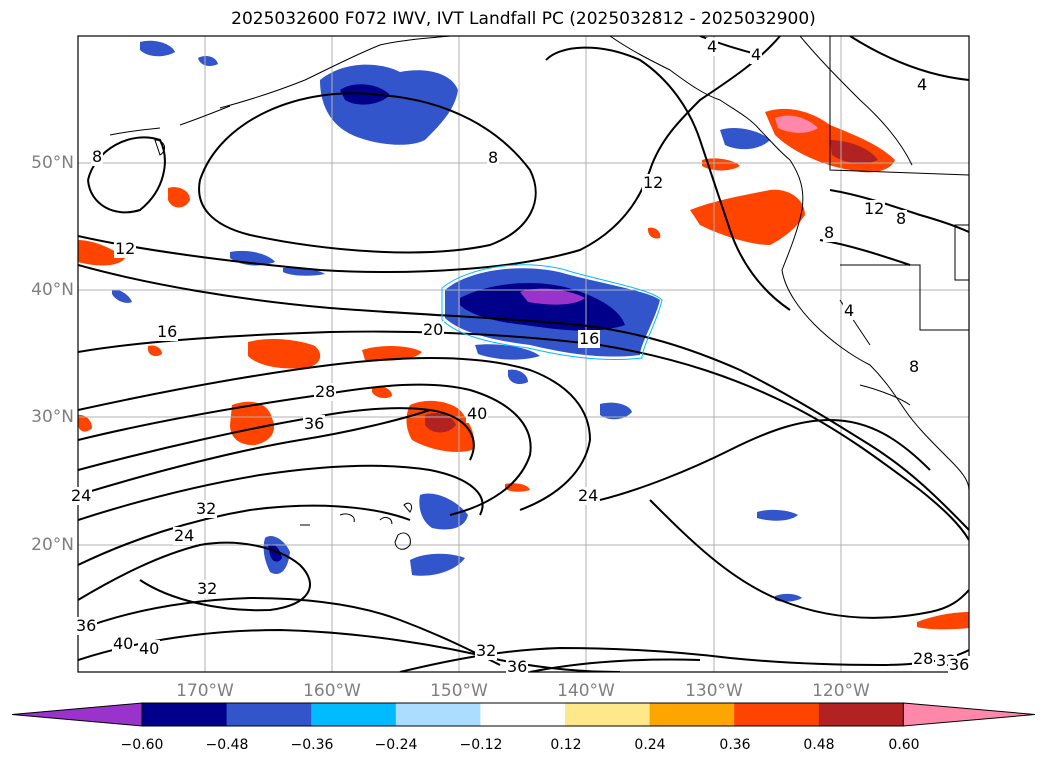 The width and height of the screenshot is (1047, 765). What do you see at coordinates (52, 545) in the screenshot?
I see `lat-label-20n: 20°N` at bounding box center [52, 545].